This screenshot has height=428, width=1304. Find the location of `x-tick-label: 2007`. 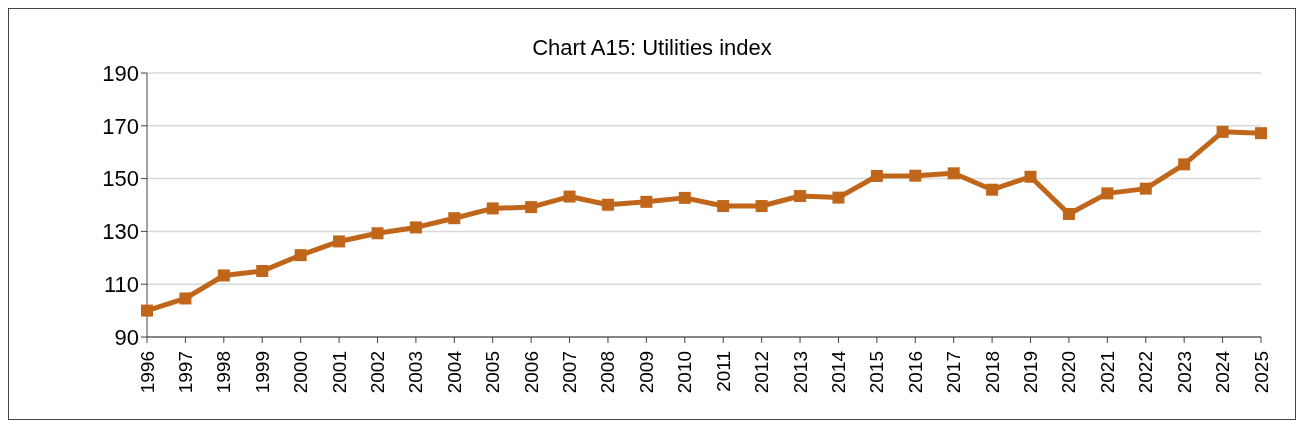

x-tick-label: 2007 is located at coordinates (570, 372).